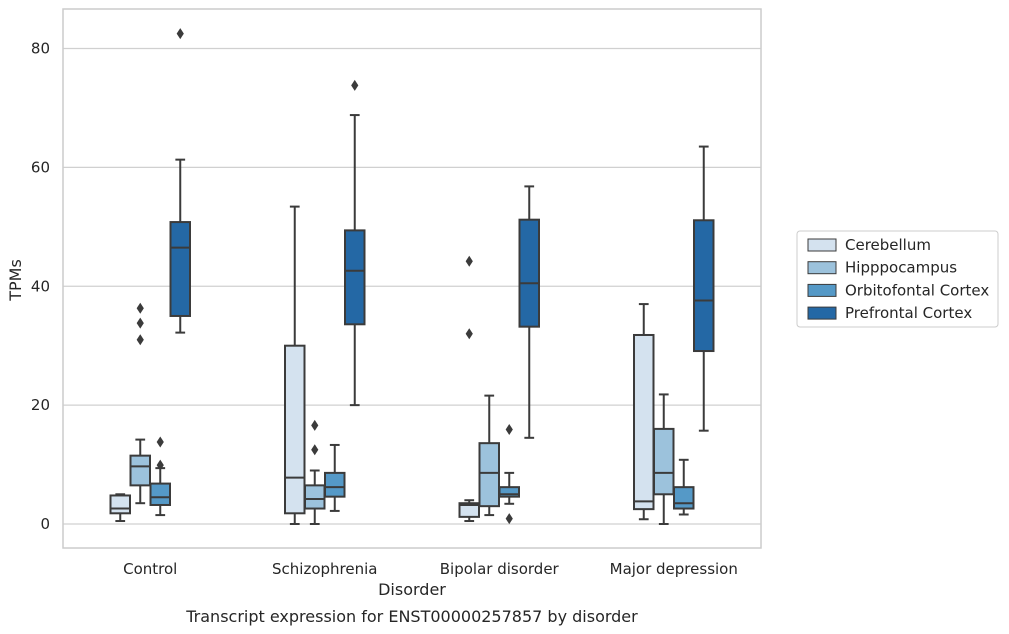 This screenshot has height=634, width=1009. I want to click on legend-label-2: Orbitofontal Cortex, so click(917, 290).